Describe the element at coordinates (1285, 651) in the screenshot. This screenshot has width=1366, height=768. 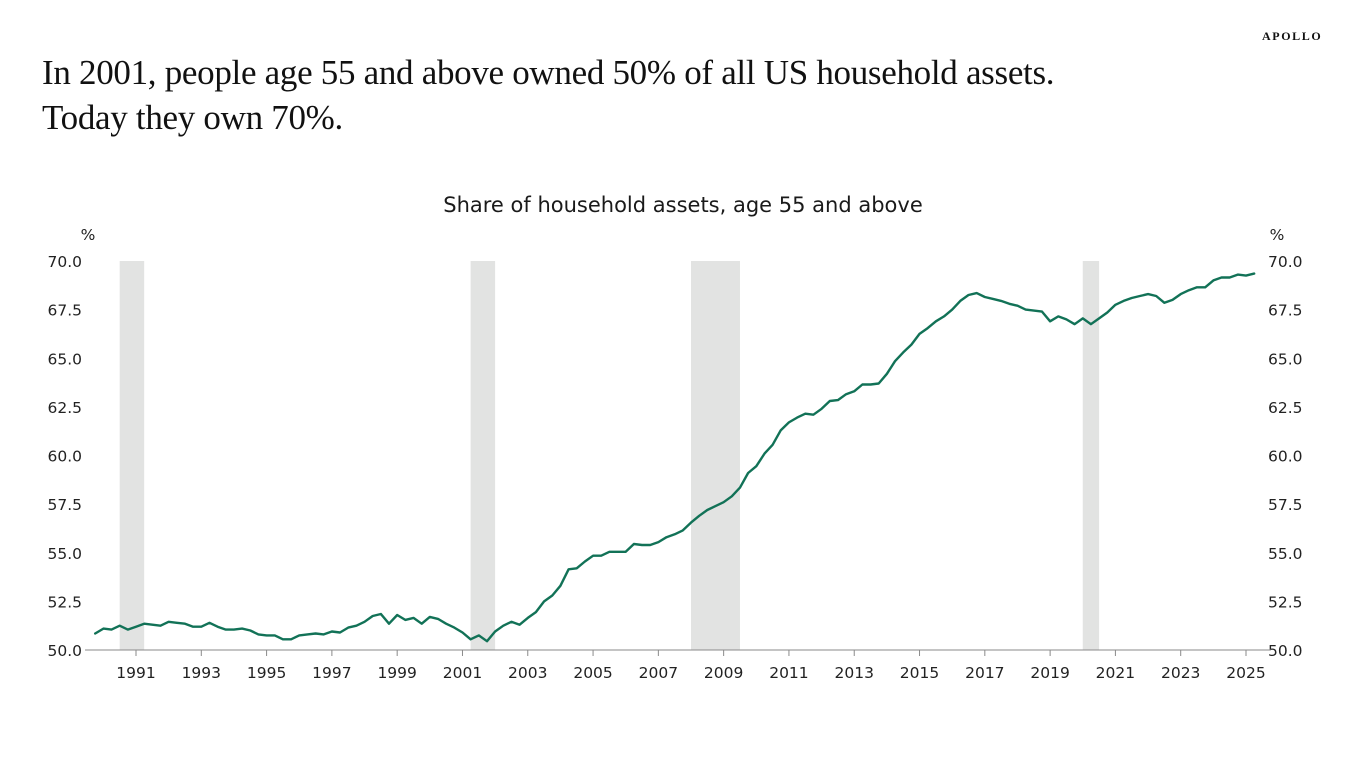
I see `y-tick-label-right: 50.0` at that location.